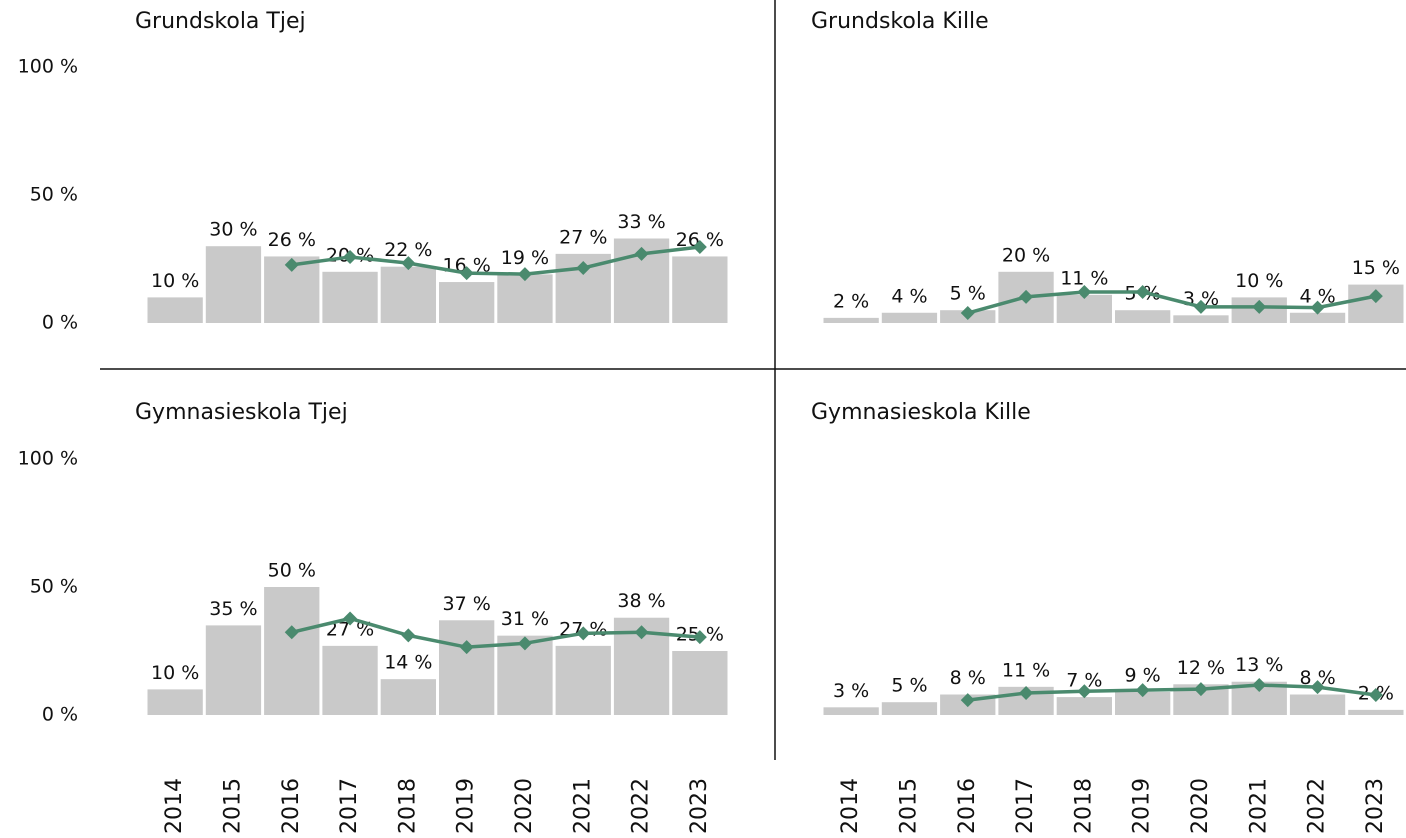  I want to click on value-label: 14 %, so click(408, 663).